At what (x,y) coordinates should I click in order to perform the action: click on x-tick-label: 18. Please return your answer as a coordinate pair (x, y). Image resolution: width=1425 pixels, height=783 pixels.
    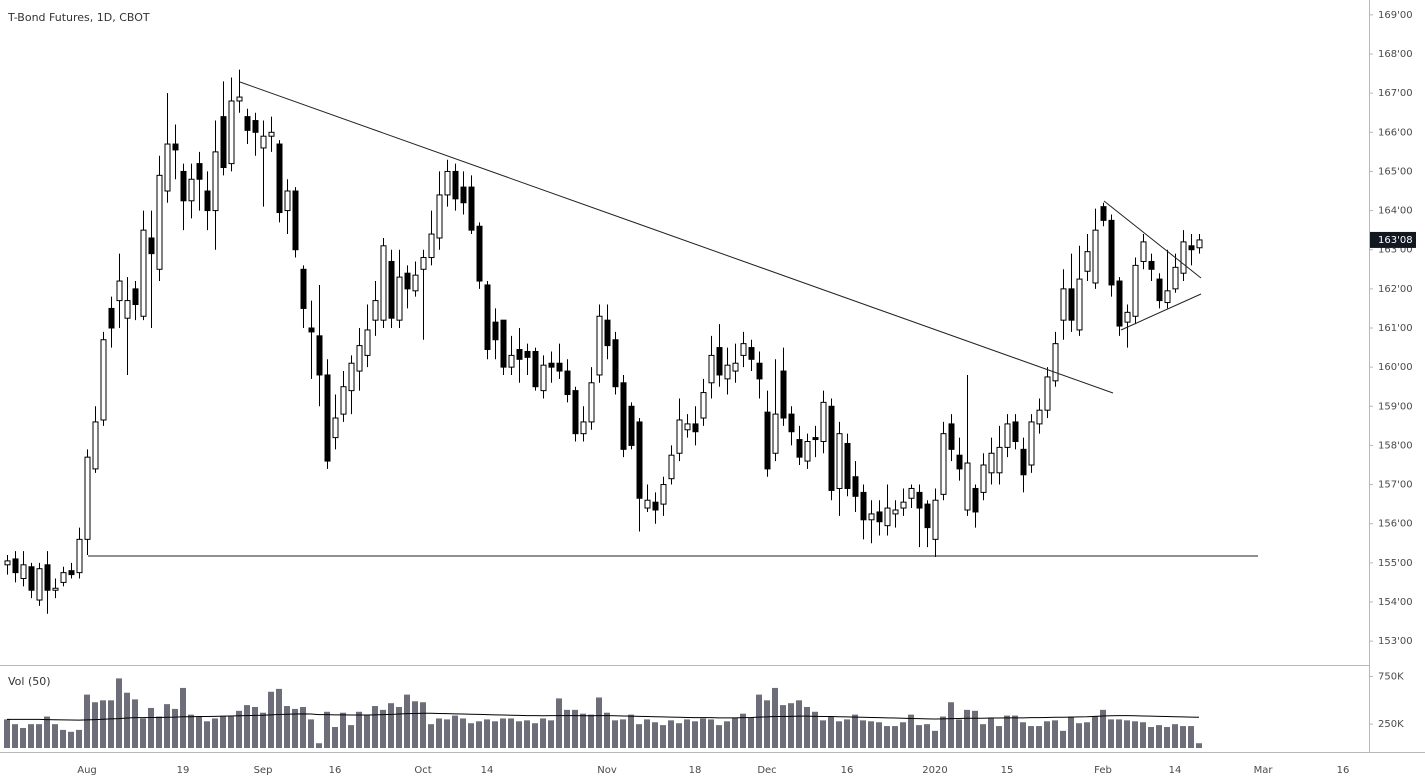
    Looking at the image, I should click on (695, 770).